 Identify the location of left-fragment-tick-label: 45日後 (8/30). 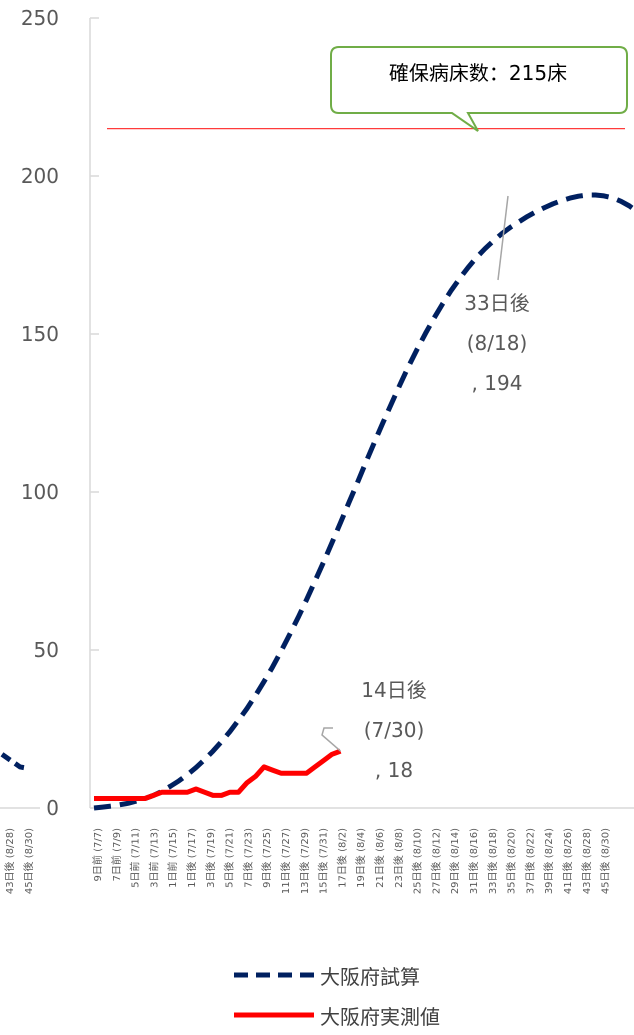
(28, 861).